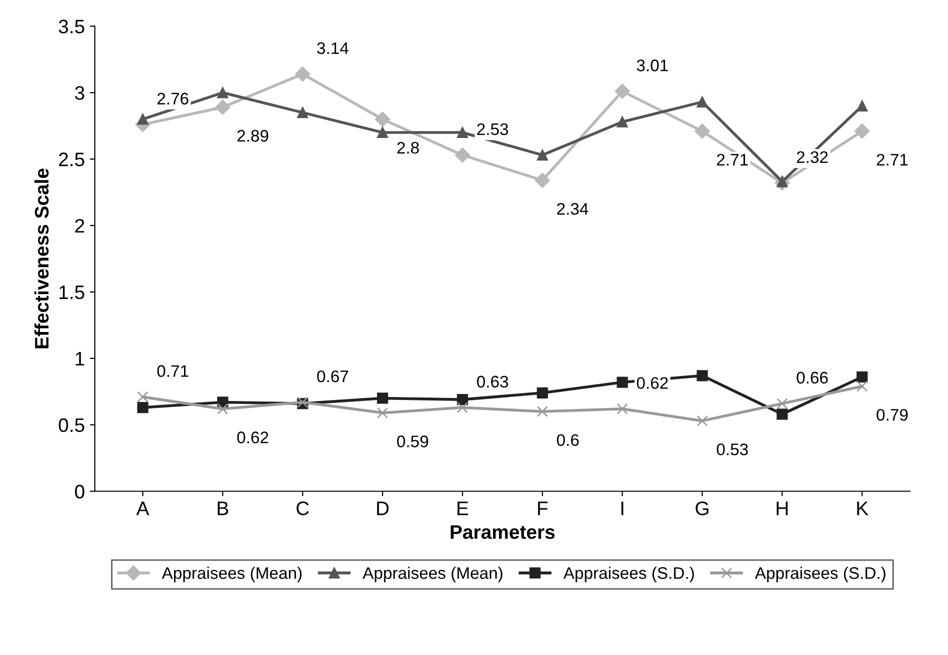 This screenshot has height=655, width=948. What do you see at coordinates (812, 378) in the screenshot?
I see `data-label: 0.66` at bounding box center [812, 378].